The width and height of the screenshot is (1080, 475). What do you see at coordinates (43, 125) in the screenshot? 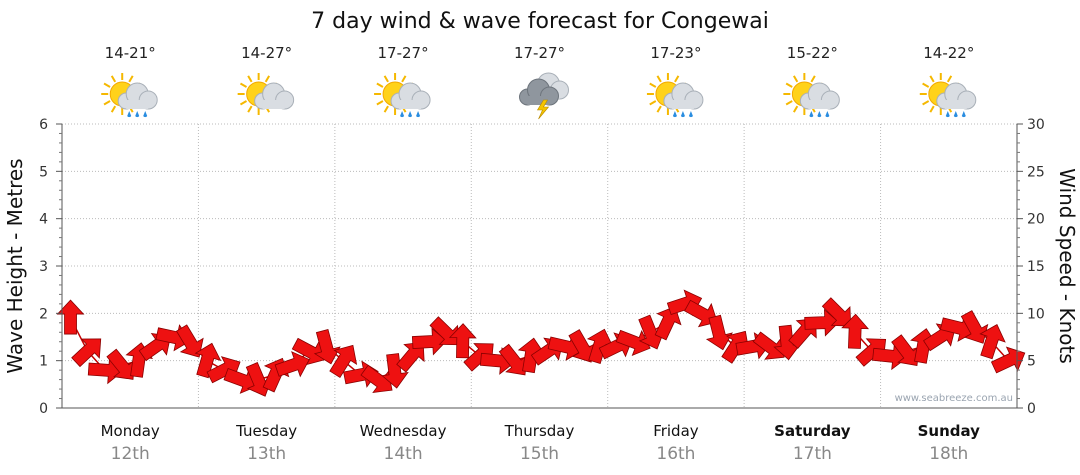
I see `left-tick-label: 6` at bounding box center [43, 125].